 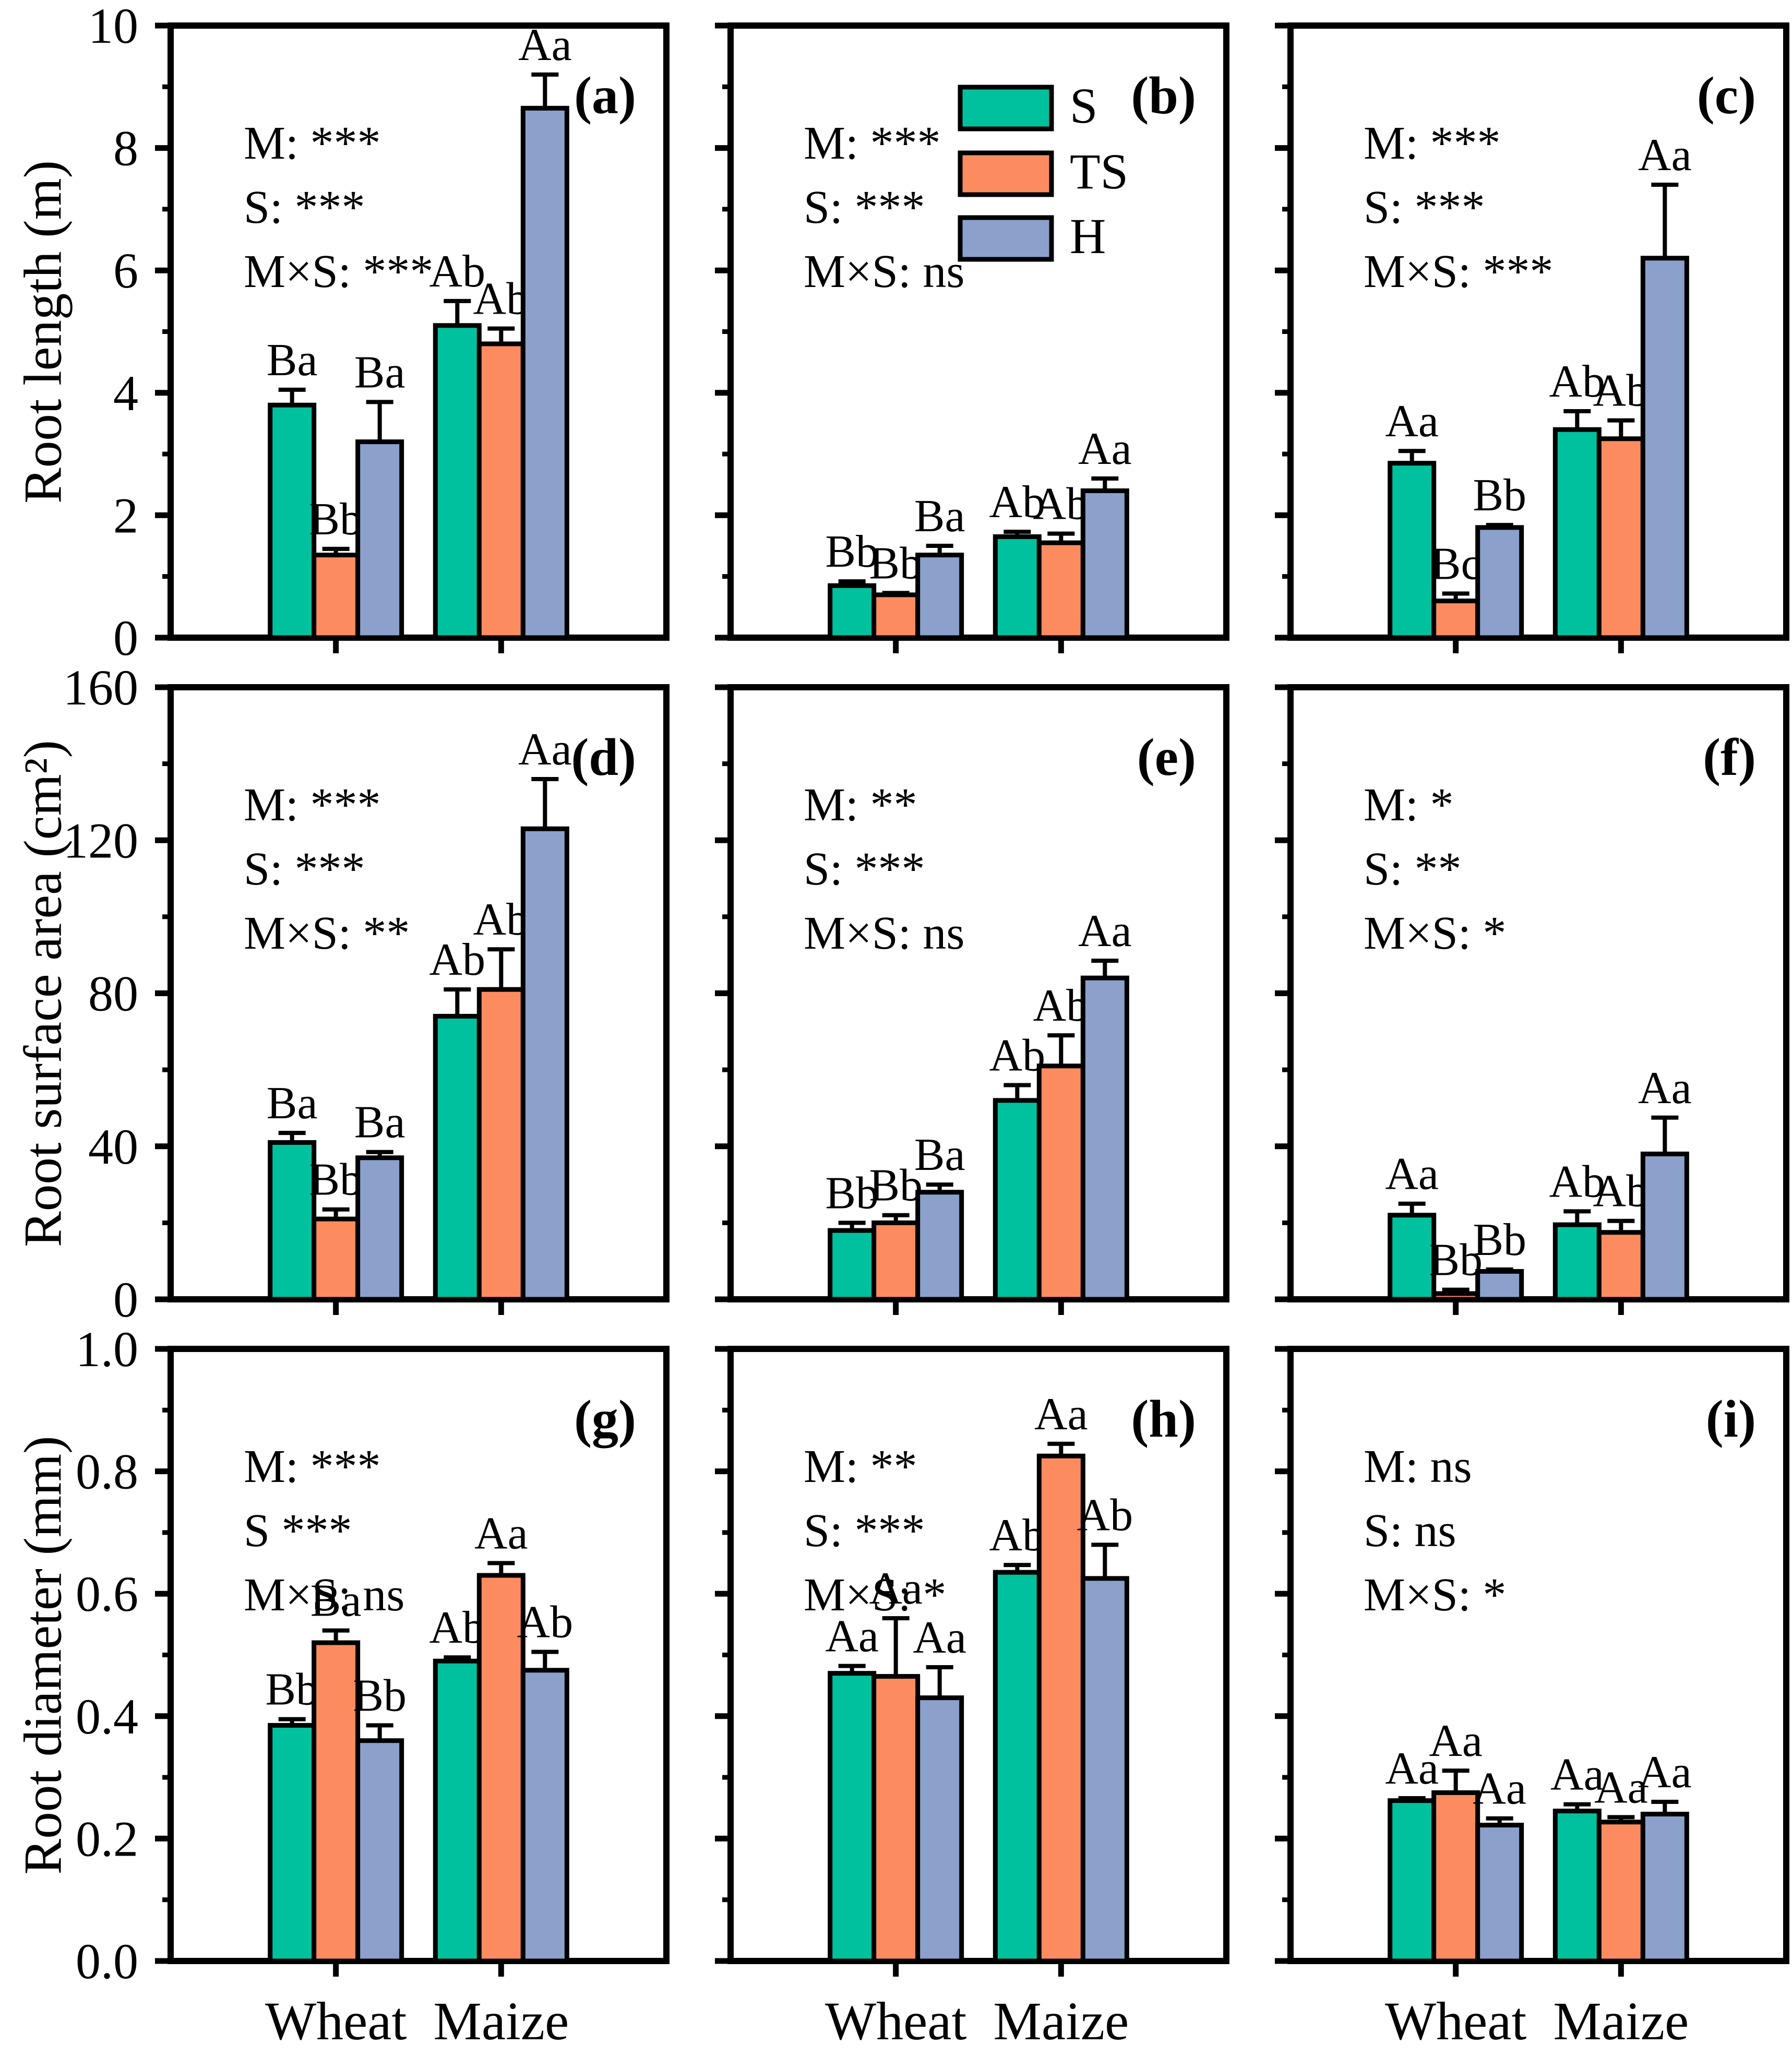 I want to click on y-tick-label: 4, so click(x=125, y=393).